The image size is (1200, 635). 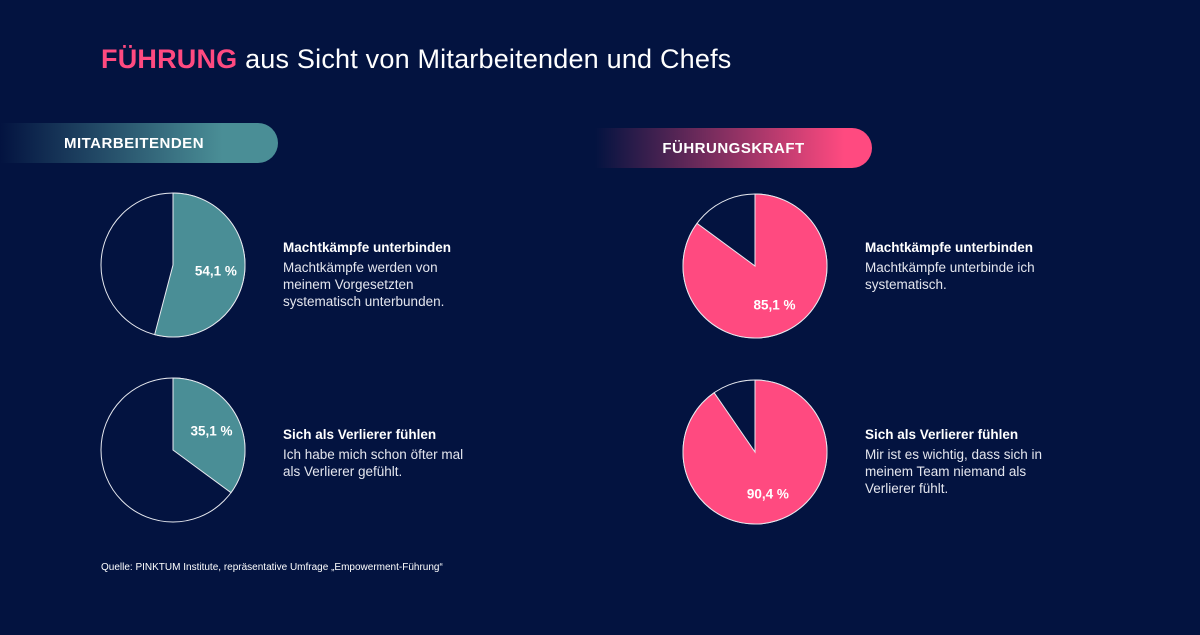 I want to click on pie-chart-3: 85,1 %, so click(x=755, y=266).